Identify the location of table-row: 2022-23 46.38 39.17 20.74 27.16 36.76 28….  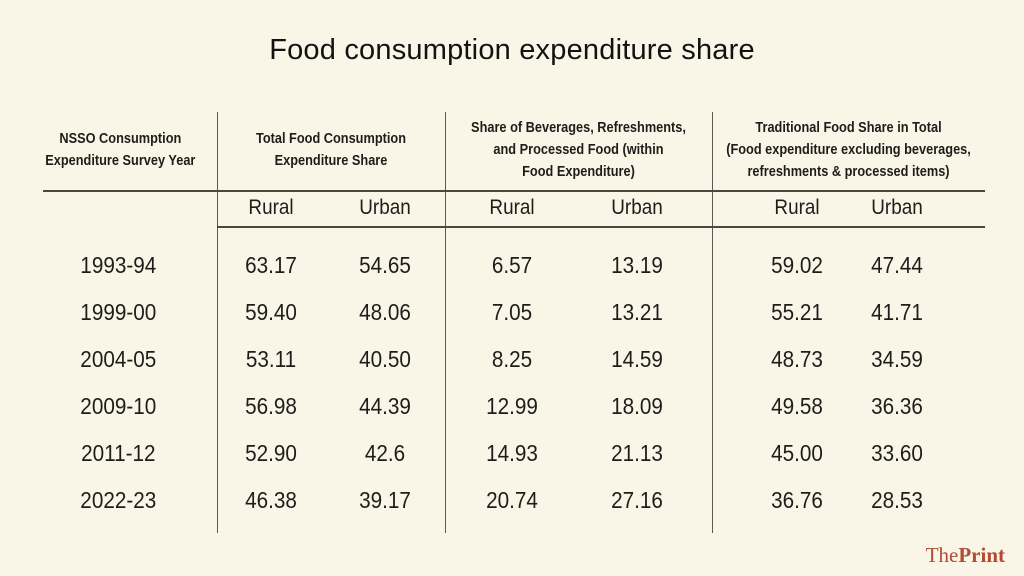
(514, 500).